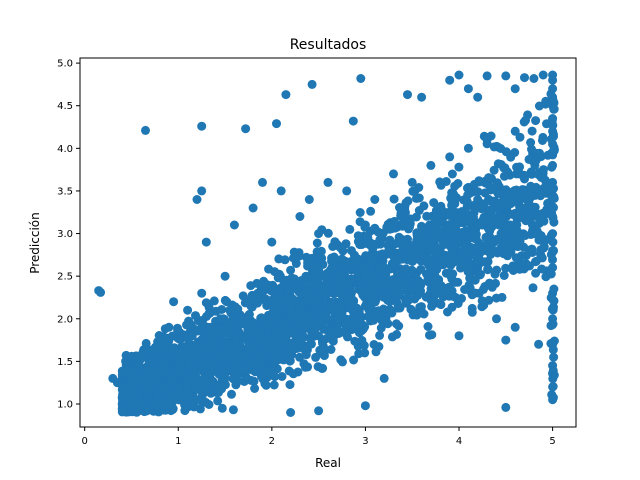 This screenshot has height=480, width=640. Describe the element at coordinates (328, 463) in the screenshot. I see `x-axis-label: Real` at that location.